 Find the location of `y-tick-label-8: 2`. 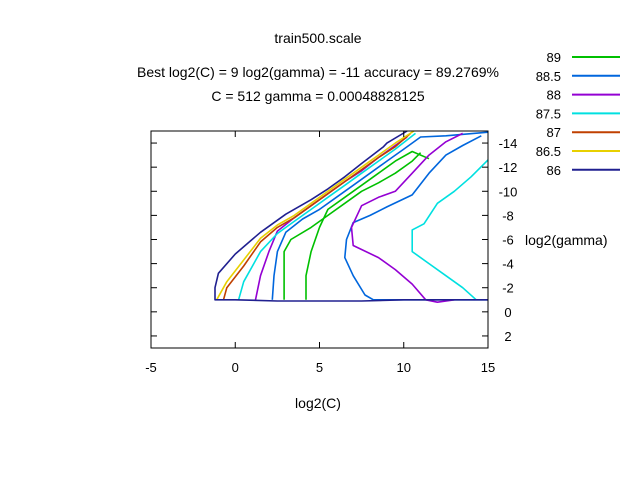

y-tick-label-8: 2 is located at coordinates (507, 336).